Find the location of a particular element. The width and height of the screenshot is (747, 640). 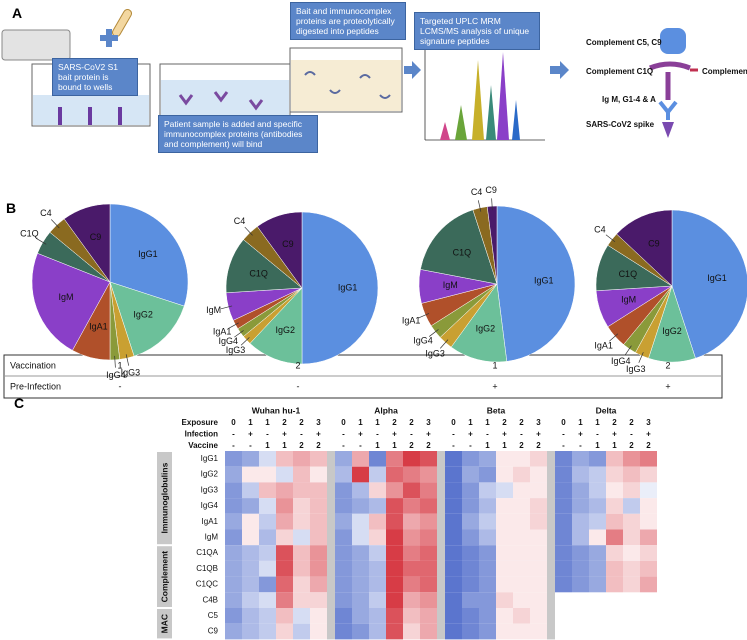

pie-label: C9 is located at coordinates (491, 190).